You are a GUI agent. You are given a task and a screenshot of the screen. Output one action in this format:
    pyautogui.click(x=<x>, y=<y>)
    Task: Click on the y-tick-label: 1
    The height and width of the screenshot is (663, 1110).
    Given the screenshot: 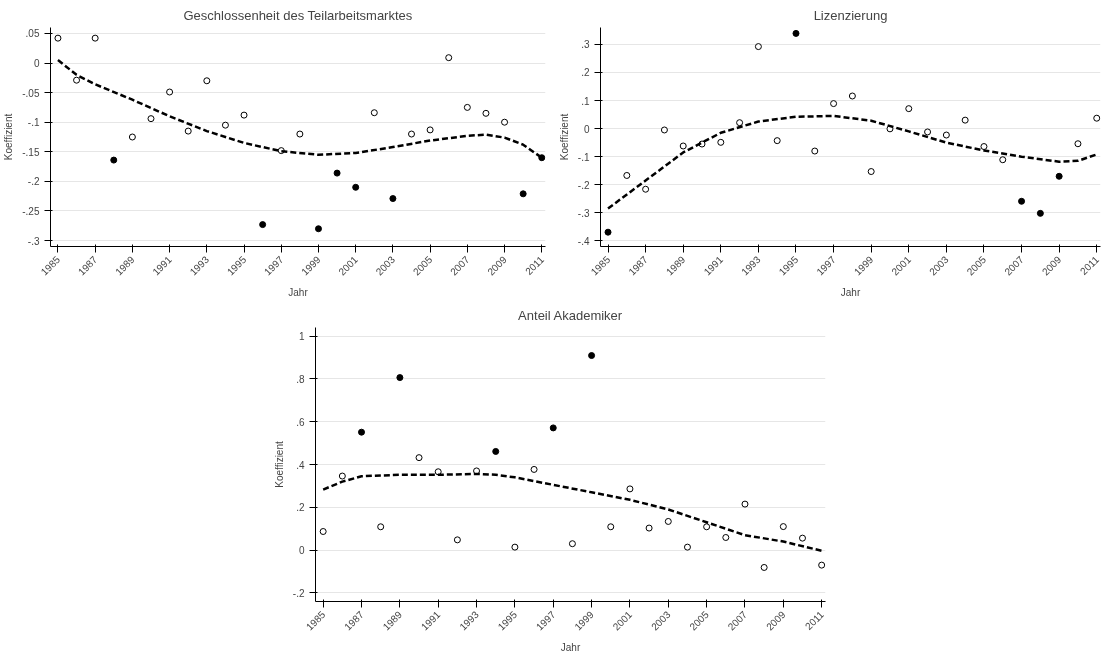 What is the action you would take?
    pyautogui.click(x=301, y=337)
    